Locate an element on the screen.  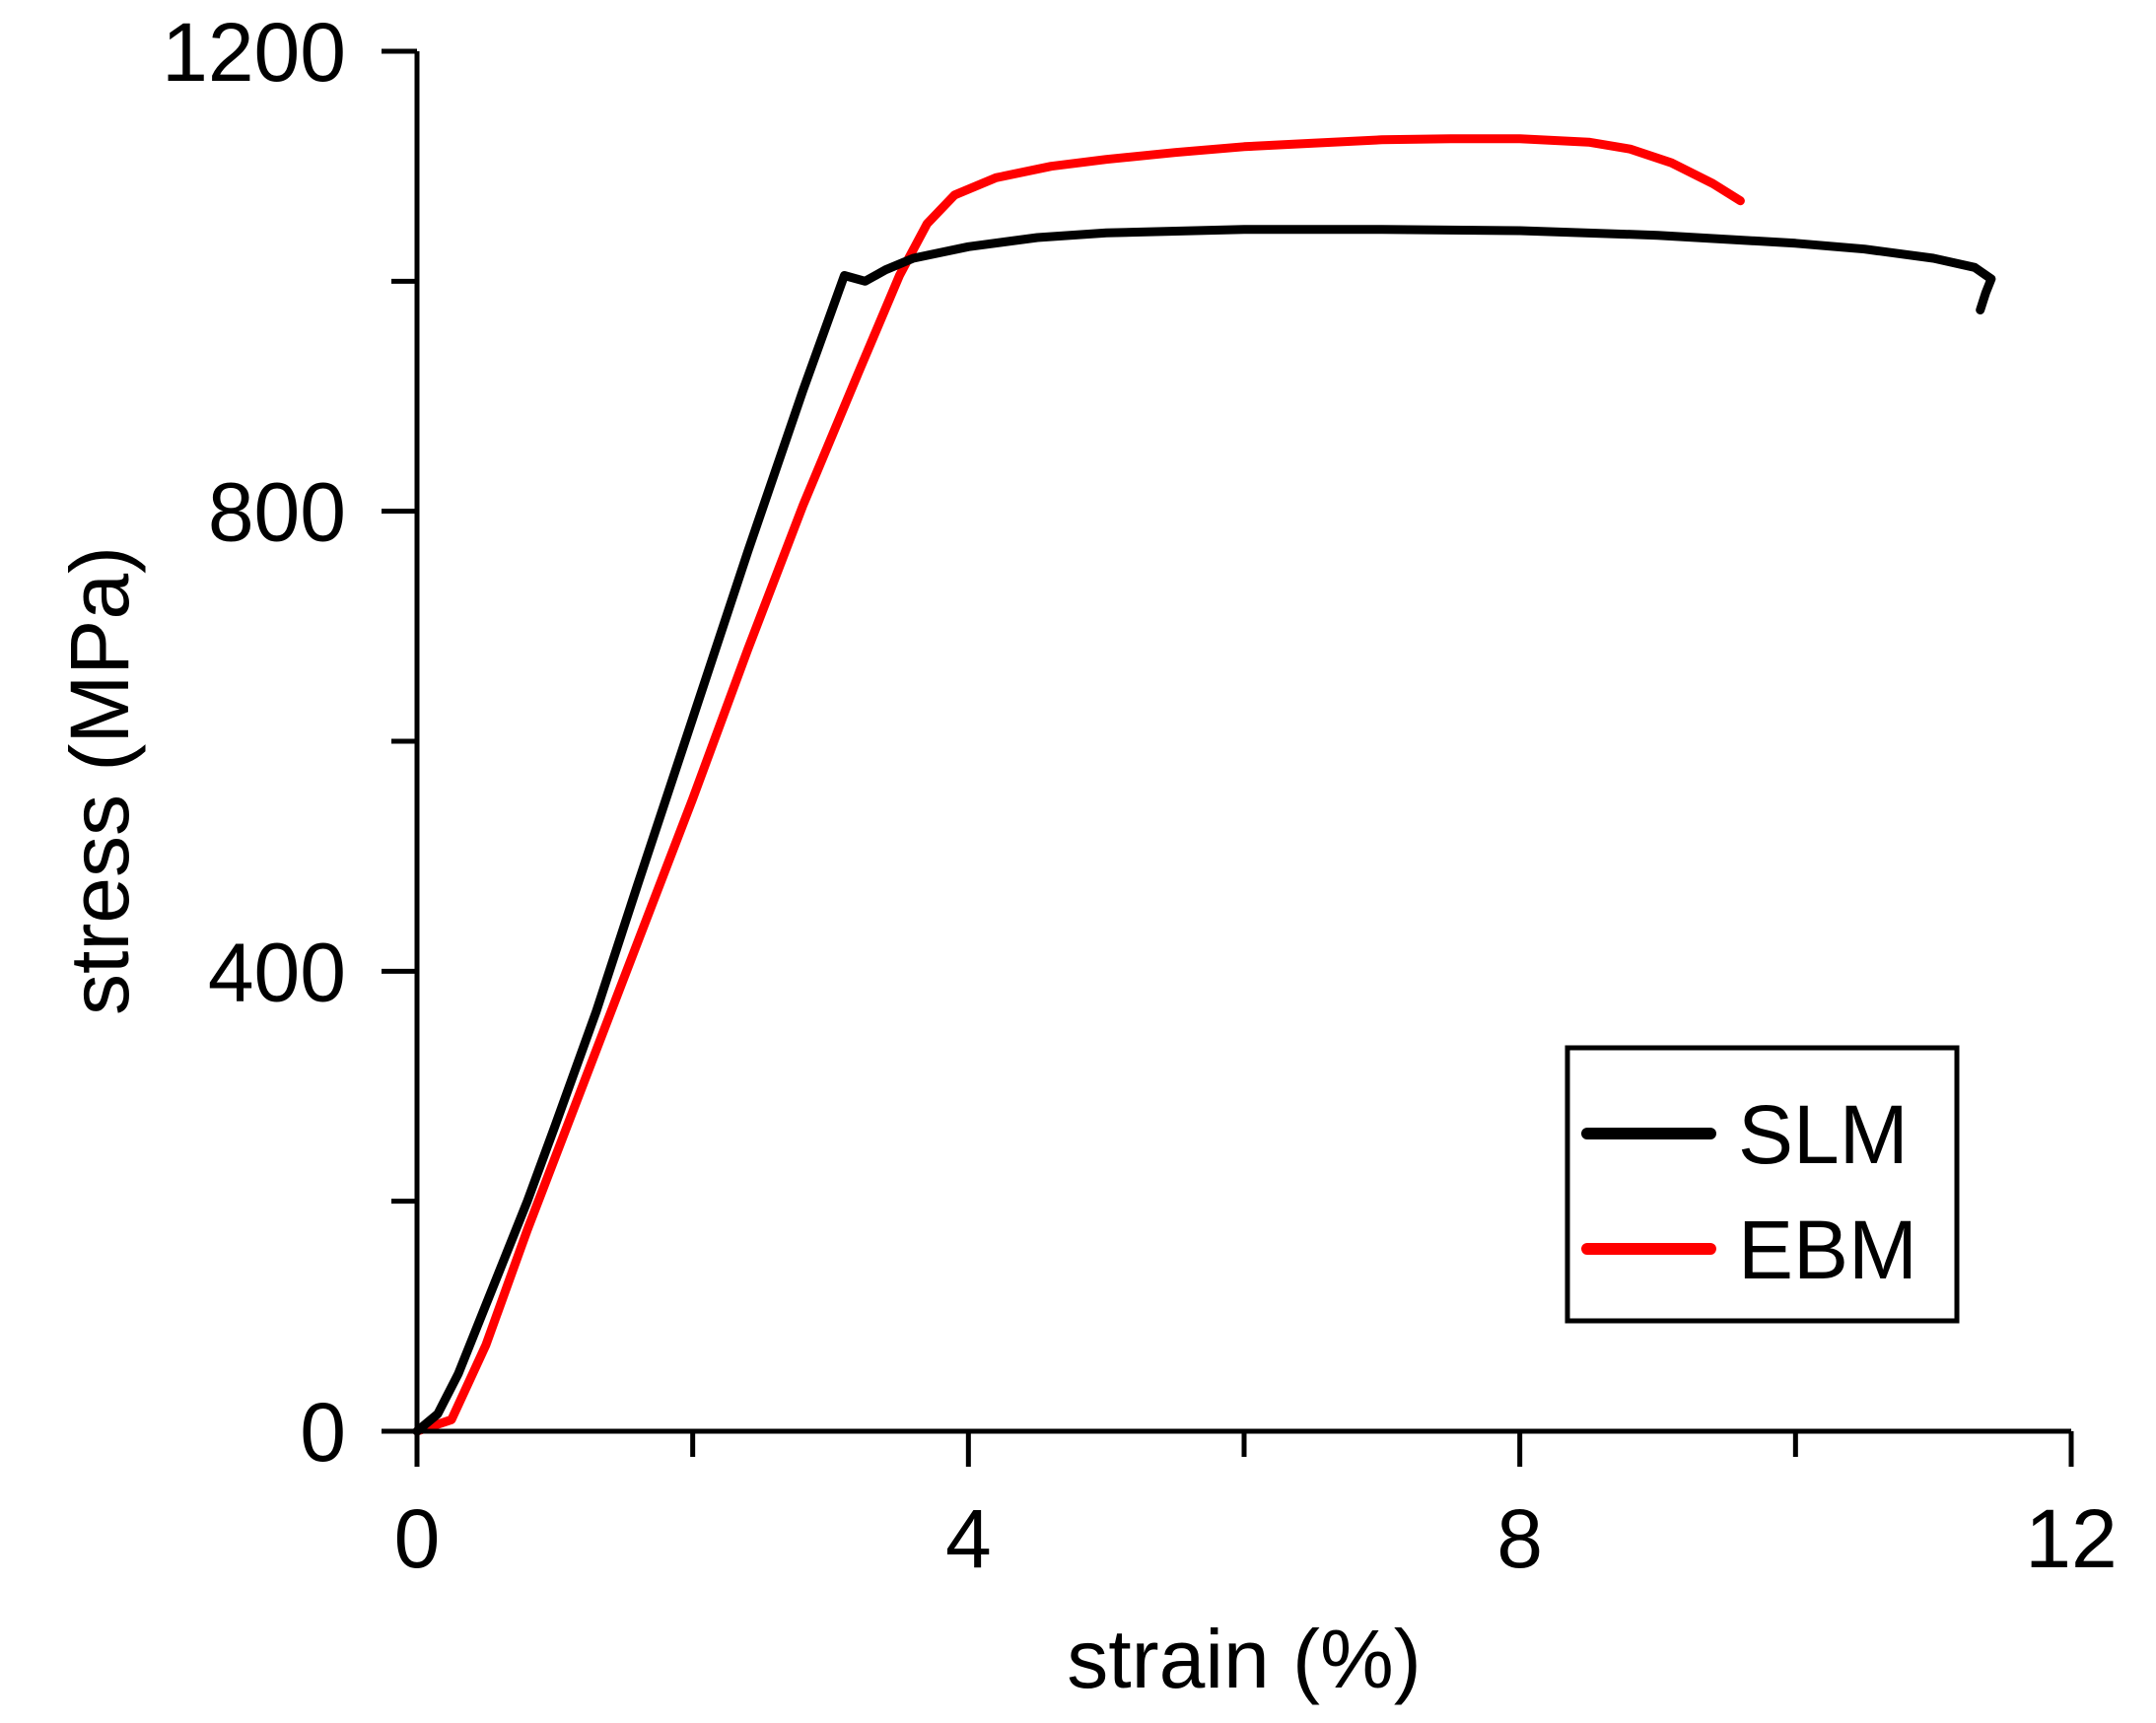
legend-label-ebm: EBM is located at coordinates (1827, 1250).